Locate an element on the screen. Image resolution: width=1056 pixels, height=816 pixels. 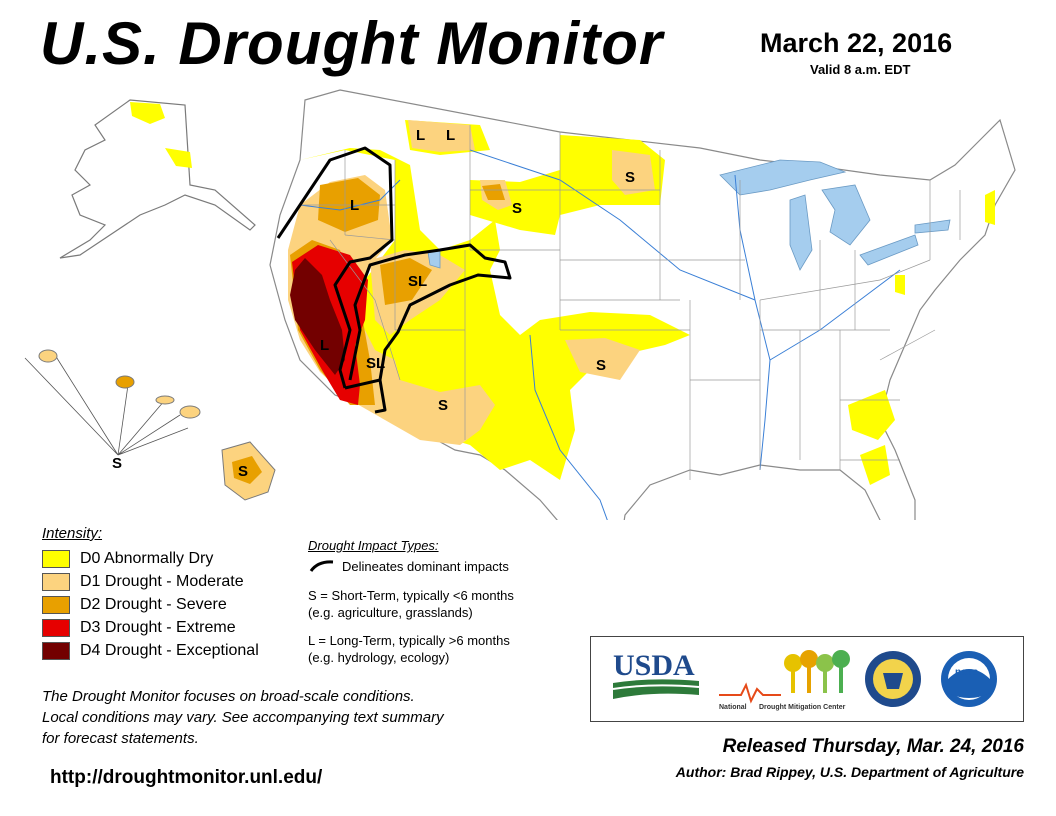
d0-northeast is located at coordinates (990, 207).